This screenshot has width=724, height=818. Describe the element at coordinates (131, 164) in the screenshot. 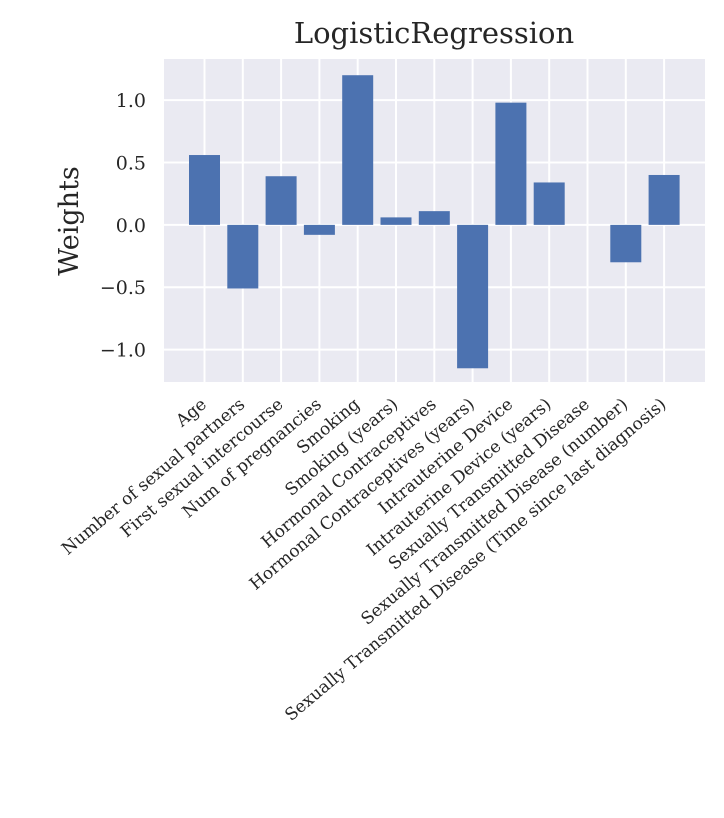

I see `y-tick-label: 0.5` at that location.